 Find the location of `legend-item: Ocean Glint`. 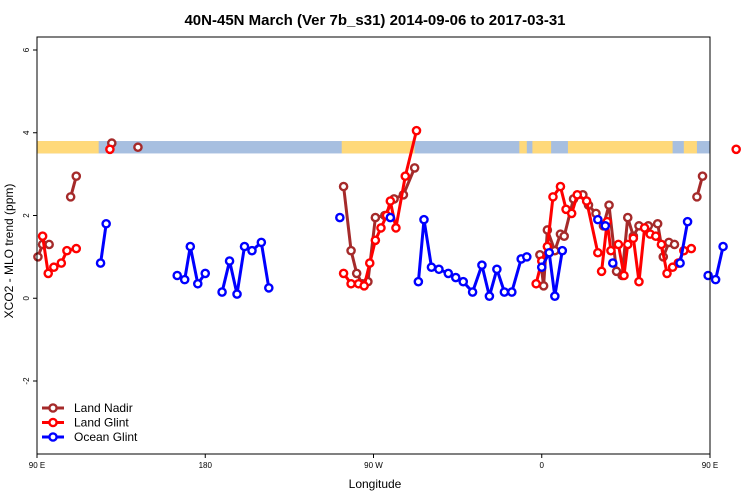

legend-item: Ocean Glint is located at coordinates (90, 437).